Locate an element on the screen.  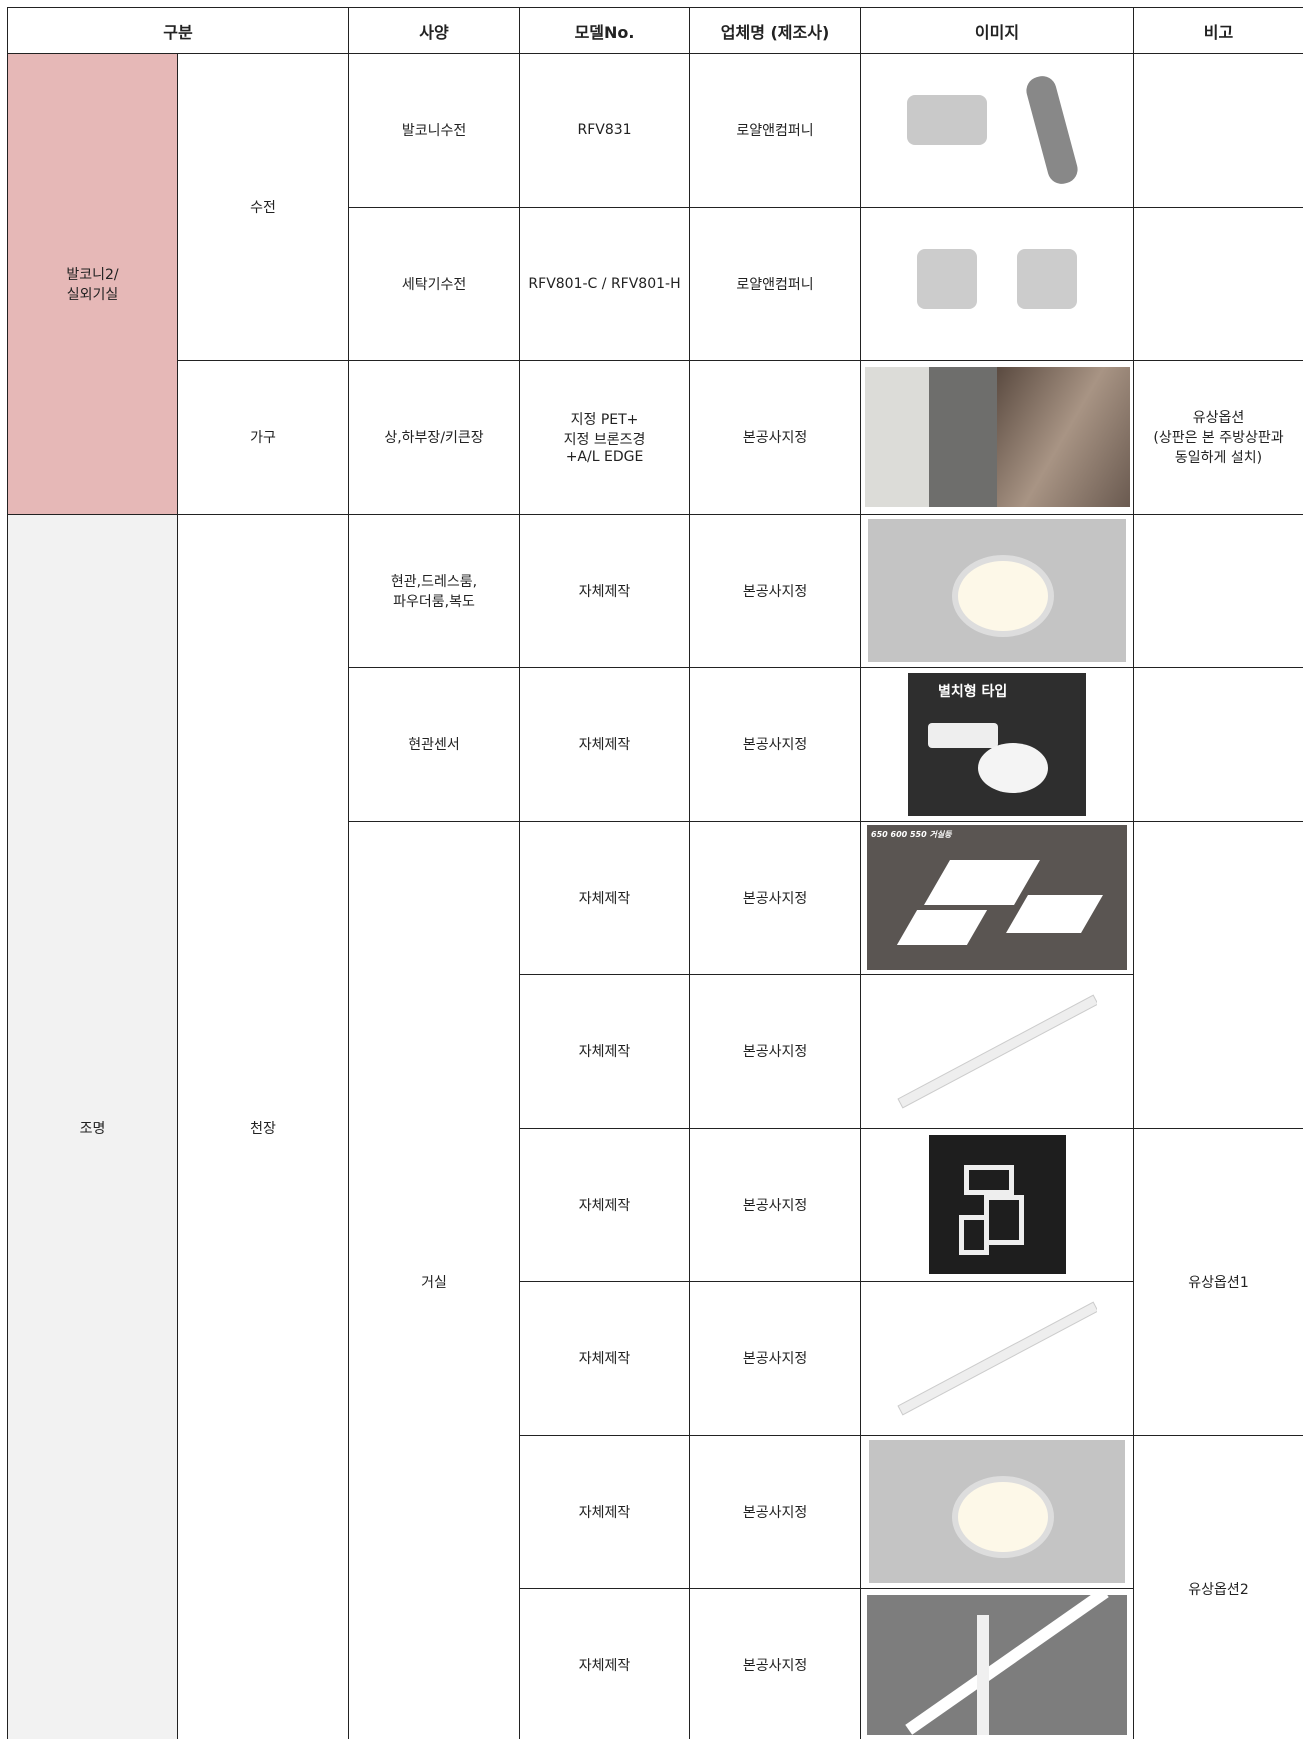
finish-image is located at coordinates (998, 437).